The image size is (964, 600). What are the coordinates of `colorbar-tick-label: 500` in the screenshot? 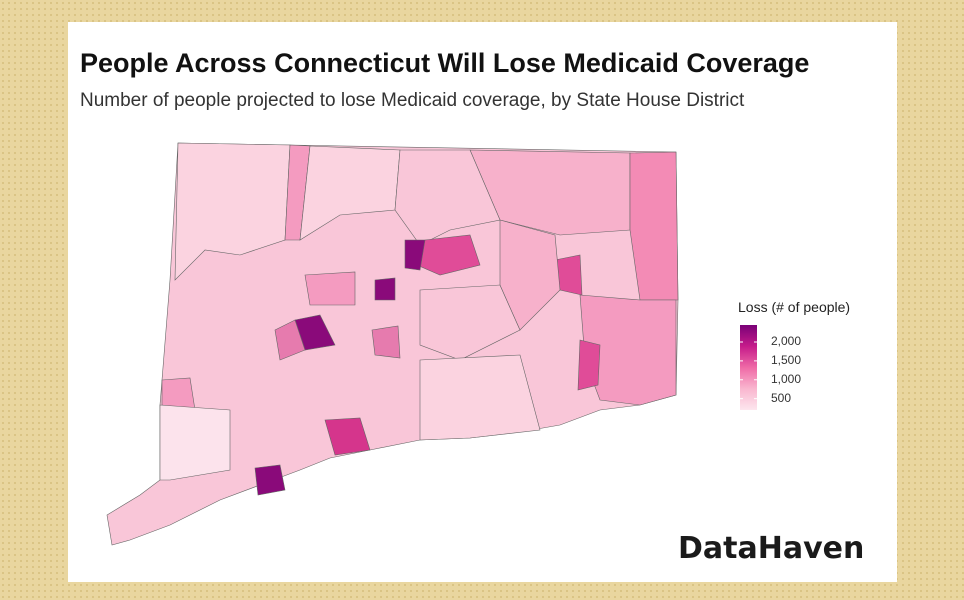 It's located at (781, 398).